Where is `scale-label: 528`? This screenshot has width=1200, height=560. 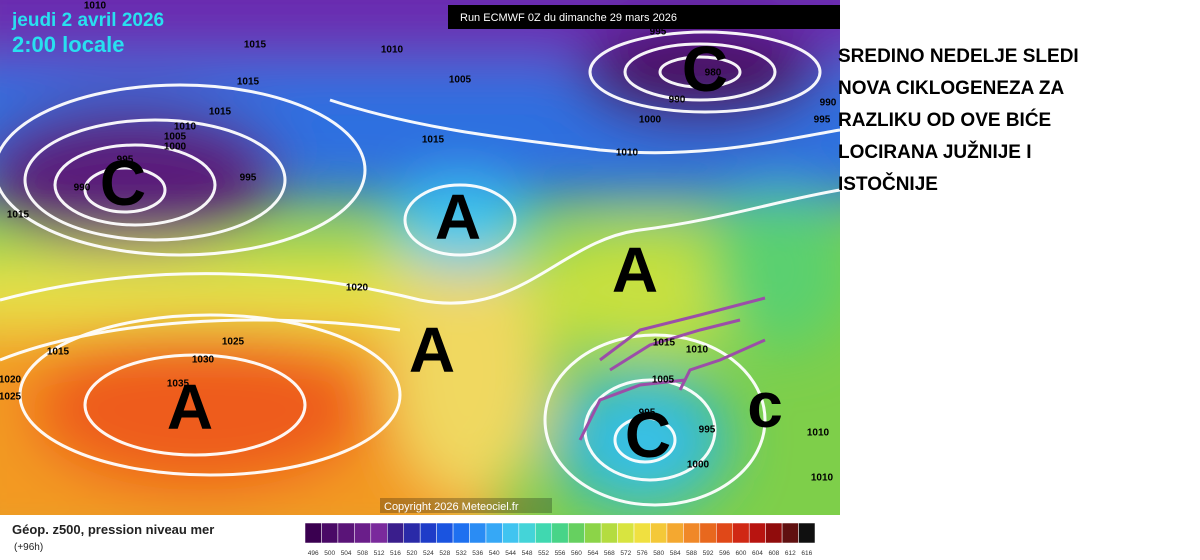 scale-label: 528 is located at coordinates (444, 553).